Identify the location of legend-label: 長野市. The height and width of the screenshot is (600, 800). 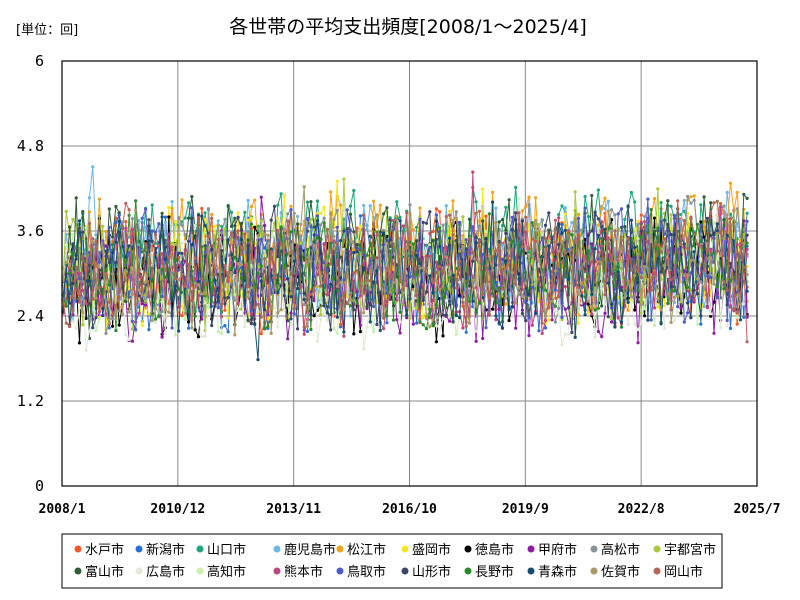
(494, 572).